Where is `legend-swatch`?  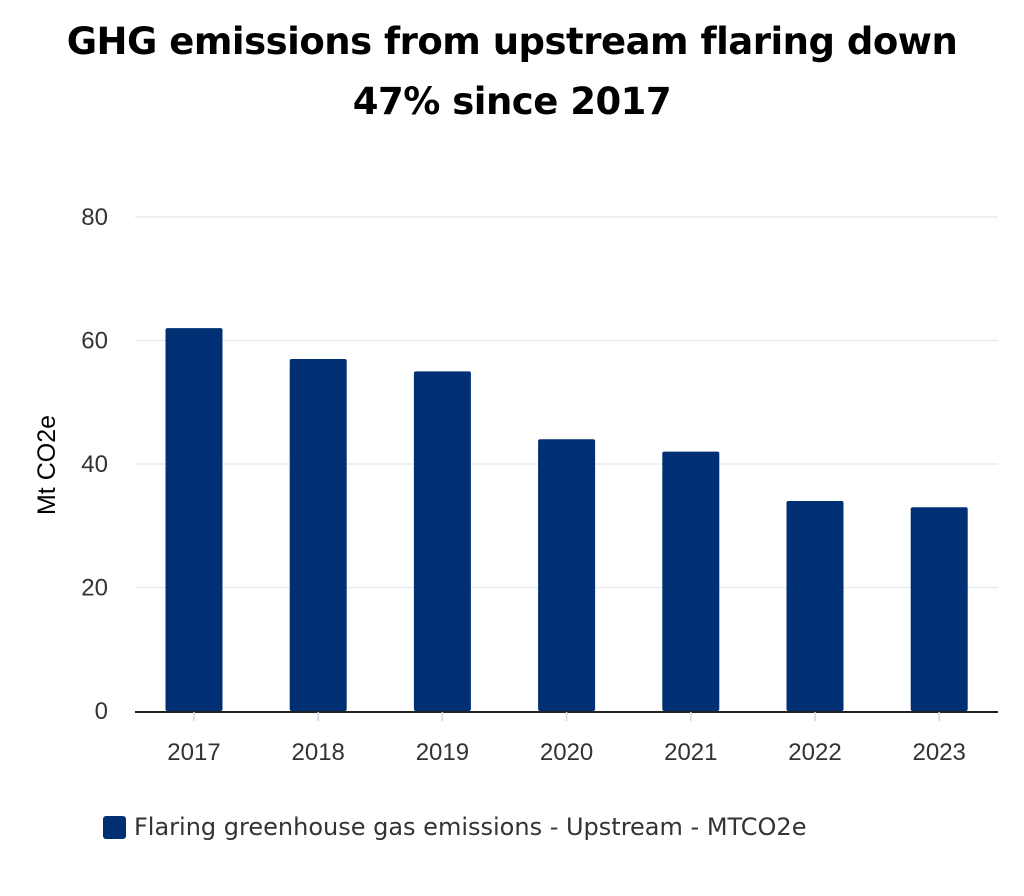 legend-swatch is located at coordinates (114, 827).